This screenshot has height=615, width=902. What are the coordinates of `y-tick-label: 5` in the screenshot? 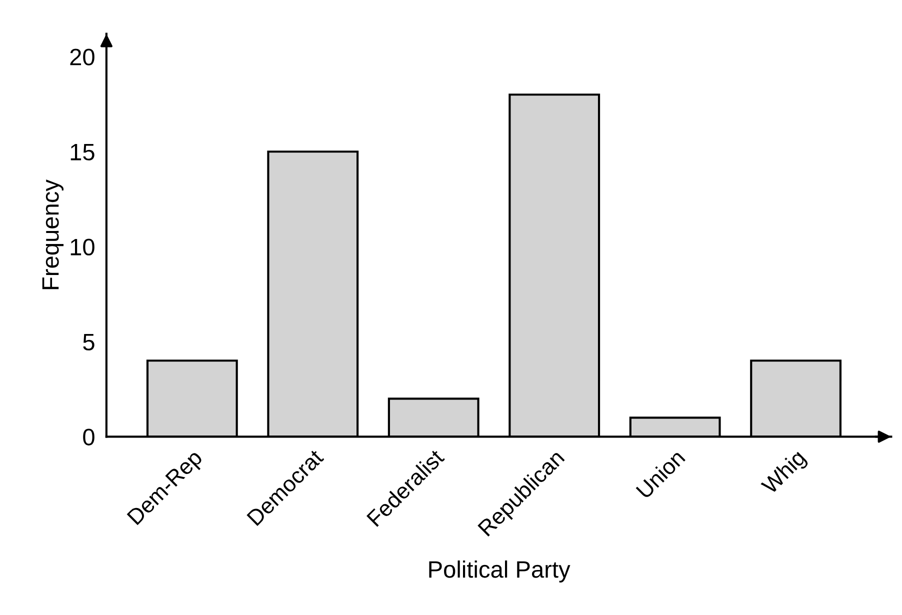 It's located at (88, 342).